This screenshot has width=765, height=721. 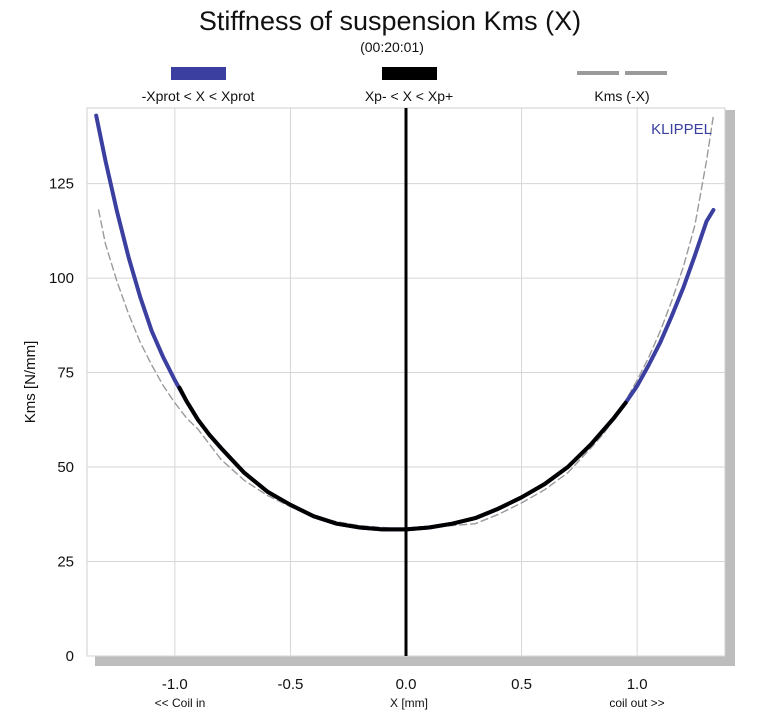 What do you see at coordinates (636, 703) in the screenshot?
I see `x-right-note: coil out >>` at bounding box center [636, 703].